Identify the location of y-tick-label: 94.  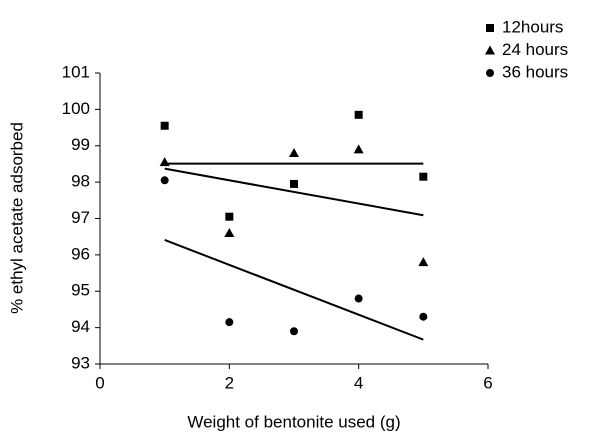
(80, 326).